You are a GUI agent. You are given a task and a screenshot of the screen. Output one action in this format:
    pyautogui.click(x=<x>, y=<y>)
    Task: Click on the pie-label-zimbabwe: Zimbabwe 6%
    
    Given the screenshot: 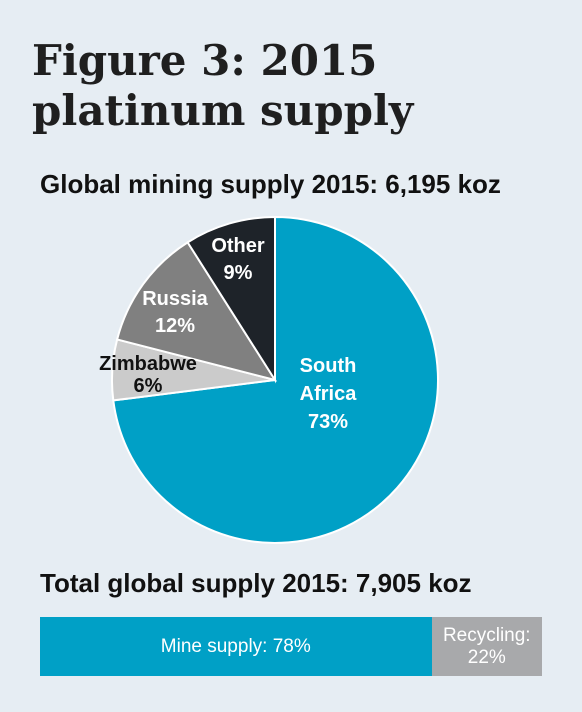 What is the action you would take?
    pyautogui.click(x=148, y=375)
    